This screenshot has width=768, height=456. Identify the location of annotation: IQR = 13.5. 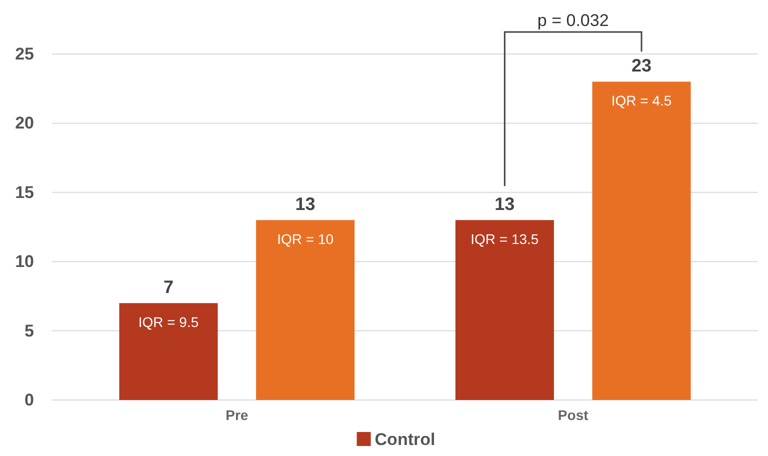
(504, 239).